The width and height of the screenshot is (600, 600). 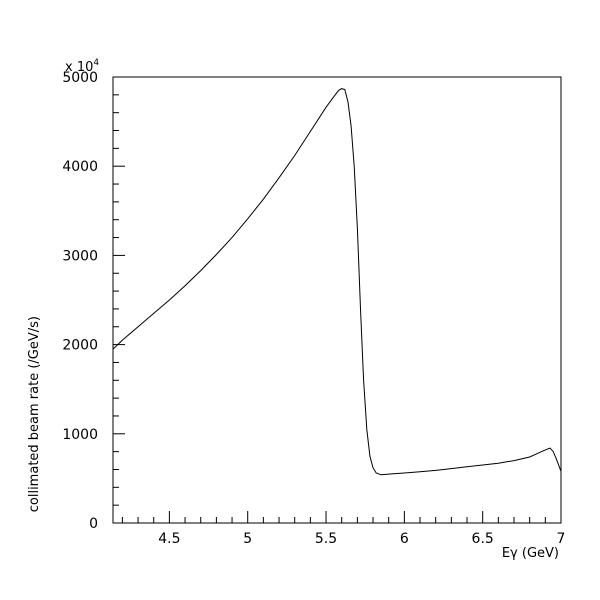 What do you see at coordinates (79, 67) in the screenshot?
I see `y-multiplier-base: x 10` at bounding box center [79, 67].